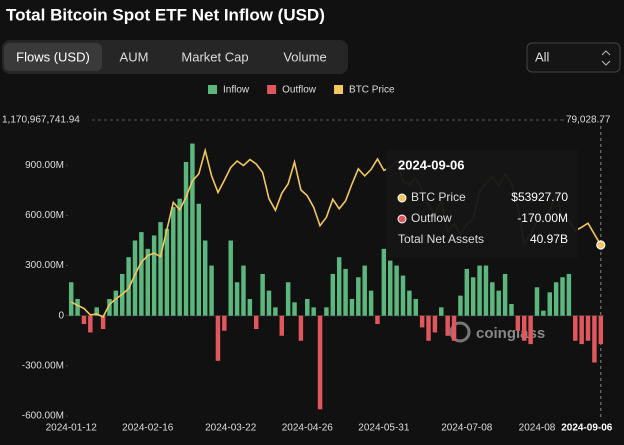 Image resolution: width=624 pixels, height=445 pixels. I want to click on y-tick-label: -600.00M, so click(43, 416).